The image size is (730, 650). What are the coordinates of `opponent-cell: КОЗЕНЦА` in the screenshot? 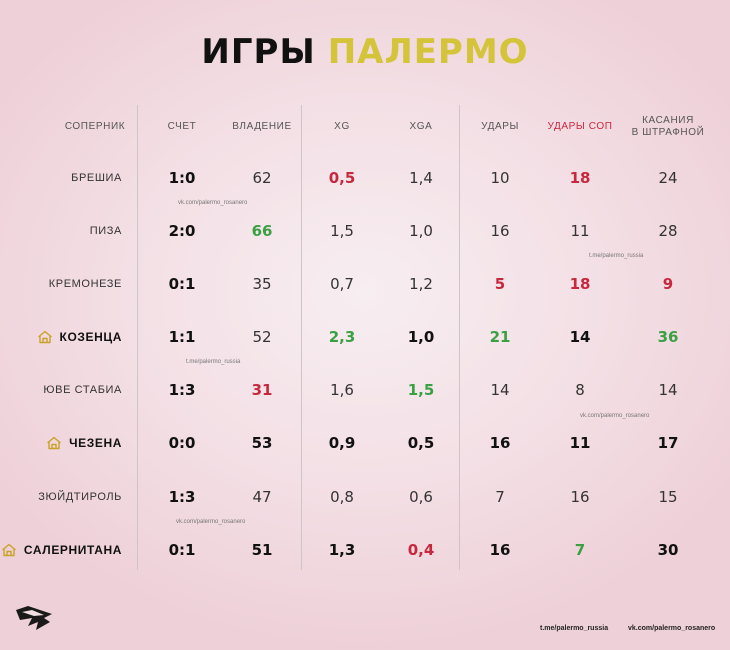 It's located at (79, 337).